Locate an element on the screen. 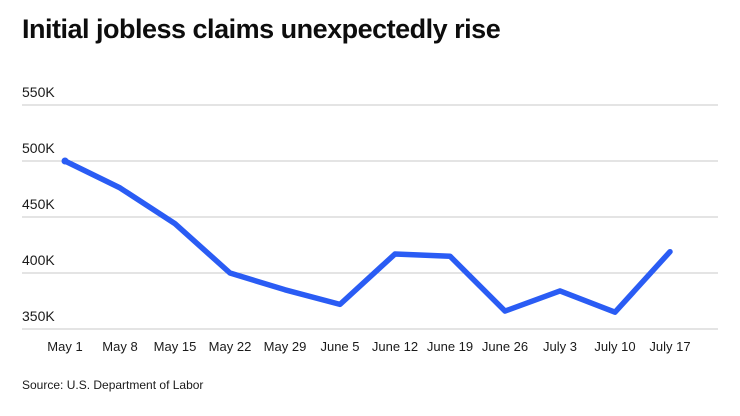  y-tick-label: 550K is located at coordinates (38, 92).